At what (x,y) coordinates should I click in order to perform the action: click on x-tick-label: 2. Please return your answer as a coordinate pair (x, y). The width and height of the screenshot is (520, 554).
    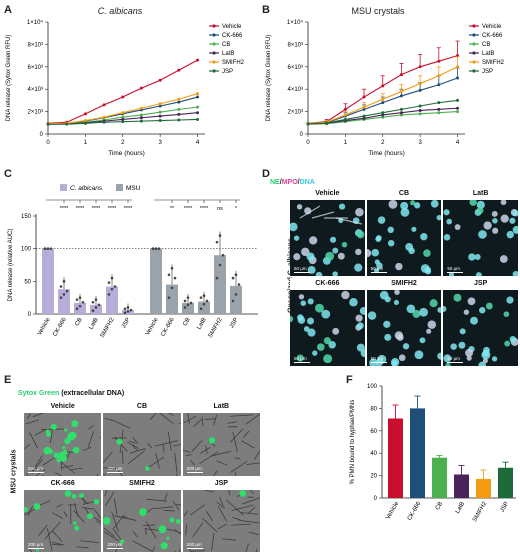
    Looking at the image, I should click on (383, 143).